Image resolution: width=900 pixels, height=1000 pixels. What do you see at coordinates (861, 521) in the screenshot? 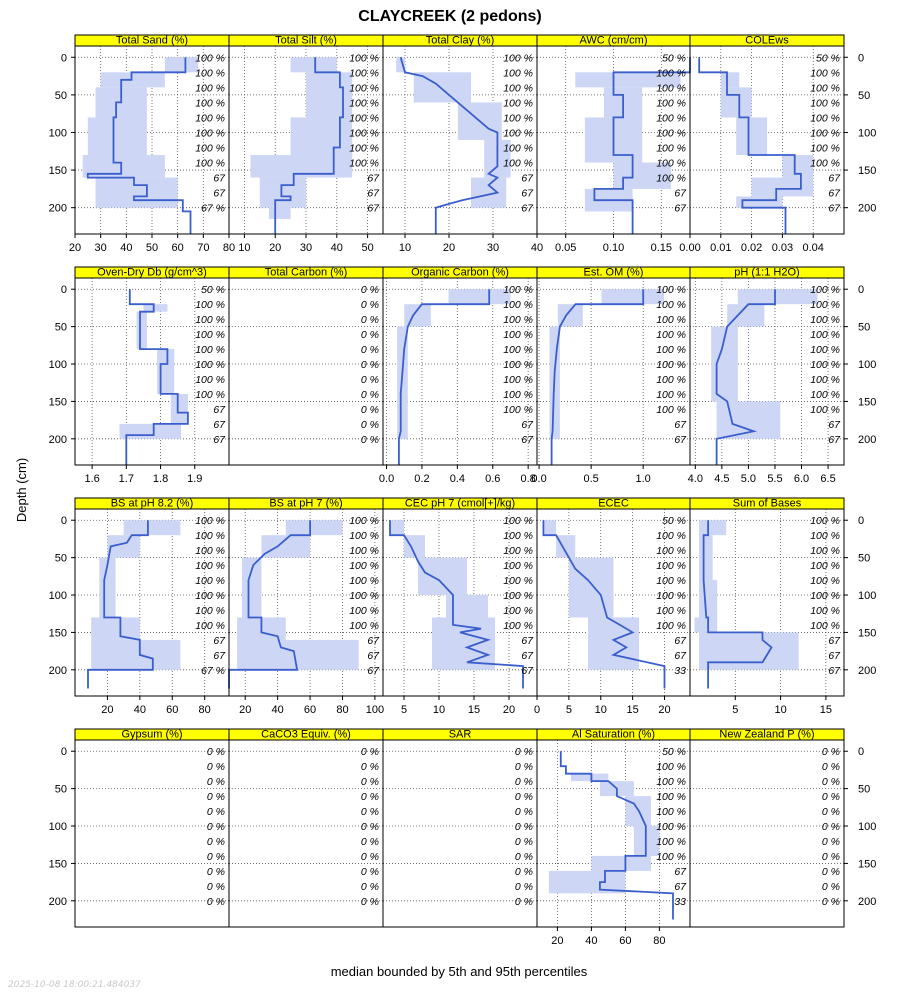
I see `y-tick-label: 0` at bounding box center [861, 521].